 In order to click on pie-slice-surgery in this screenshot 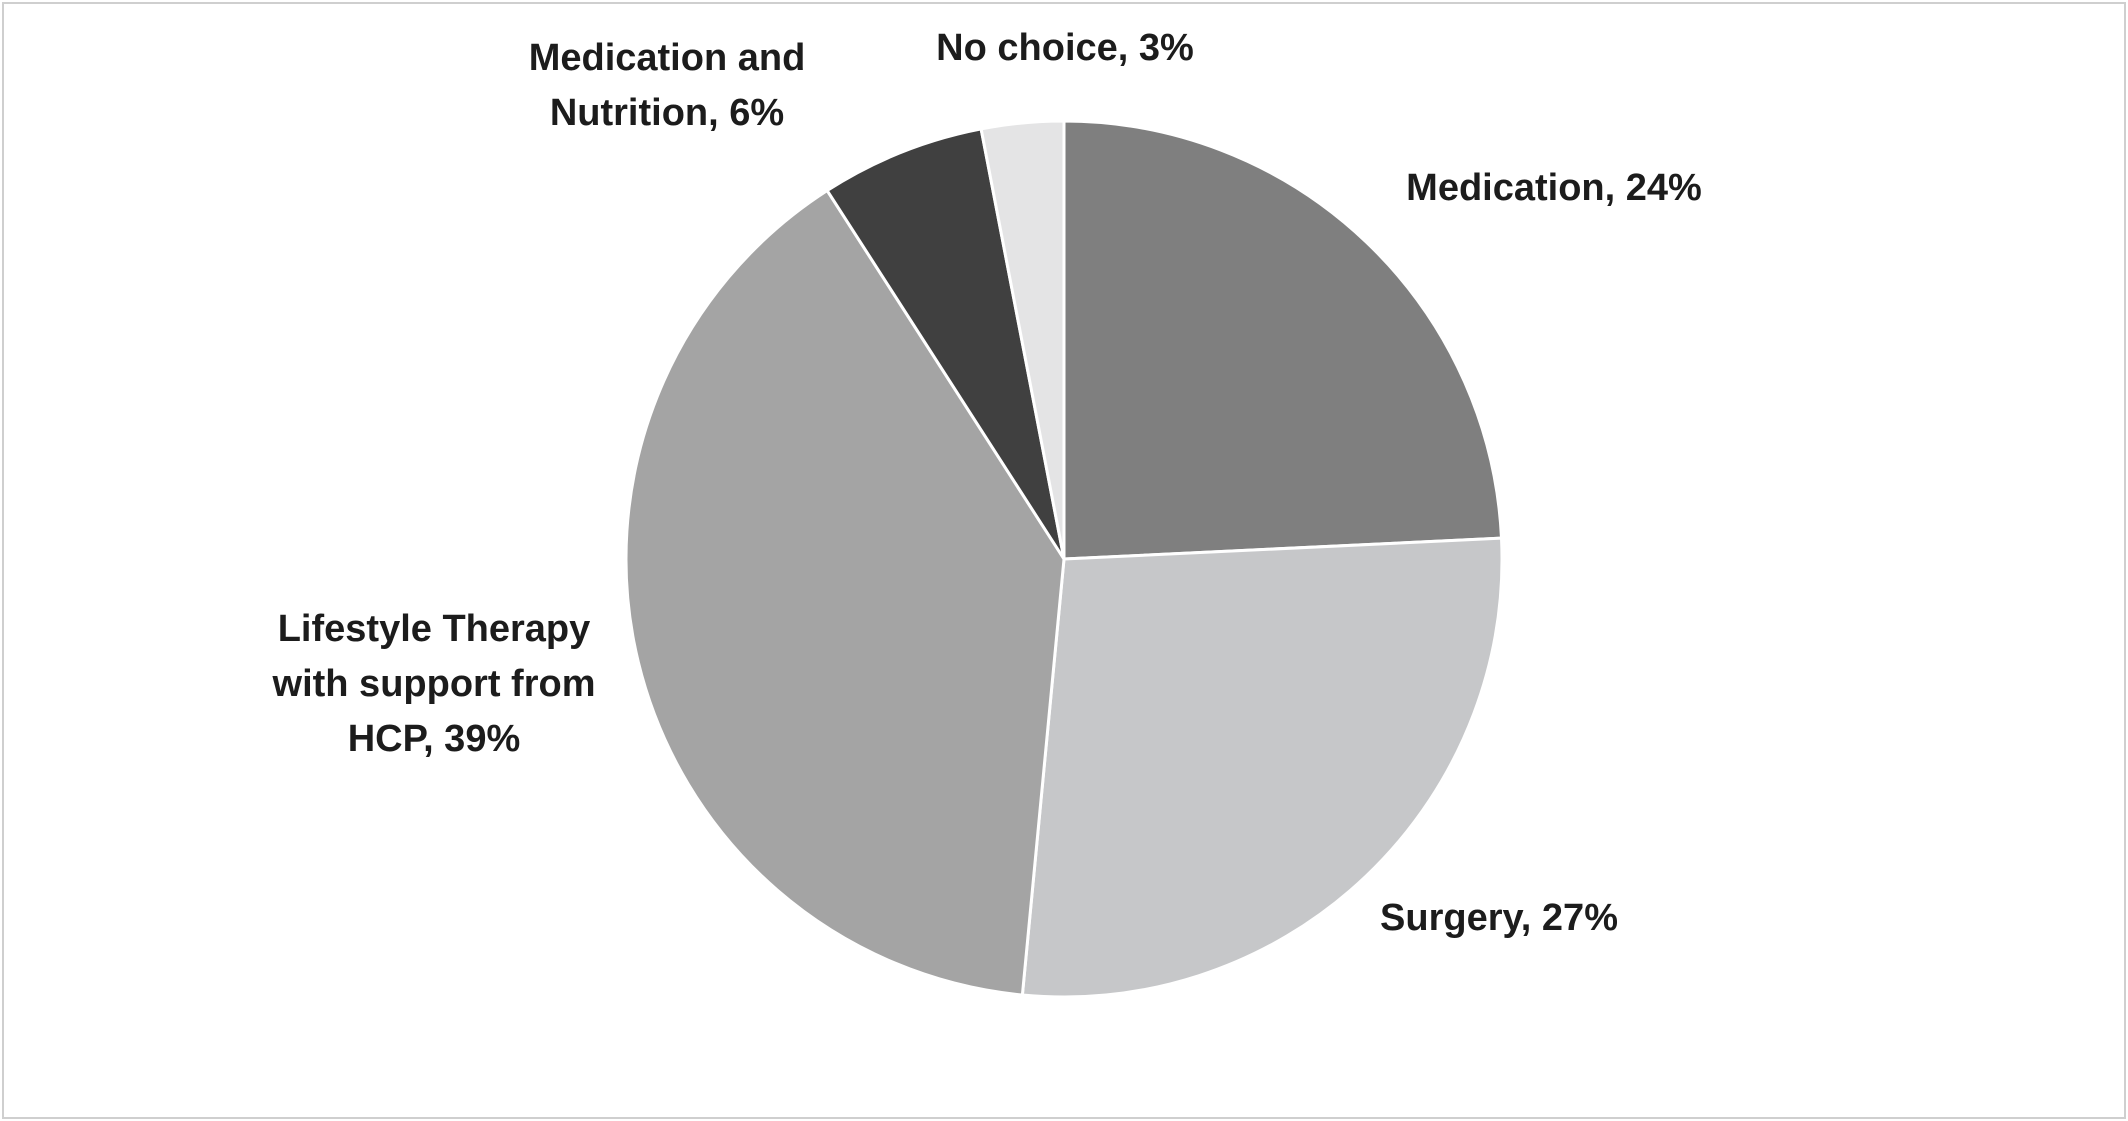, I will do `click(1262, 767)`.